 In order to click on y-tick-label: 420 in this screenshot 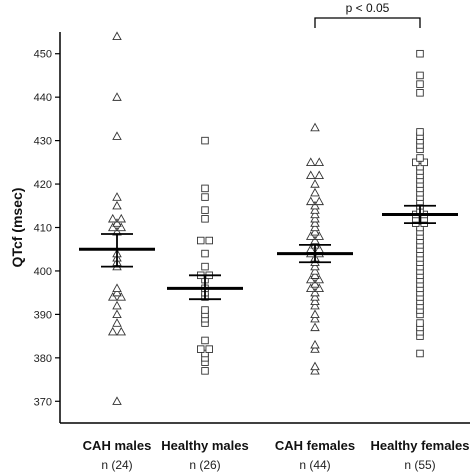, I will do `click(43, 185)`.